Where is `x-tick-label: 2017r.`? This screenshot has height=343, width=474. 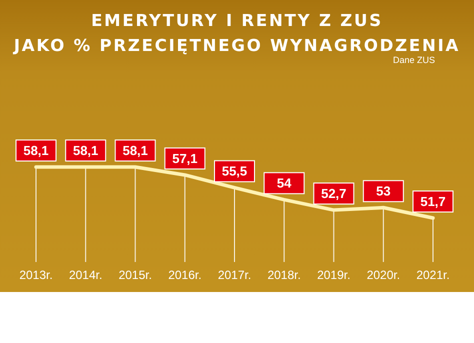
x-tick-label: 2017r. is located at coordinates (235, 275).